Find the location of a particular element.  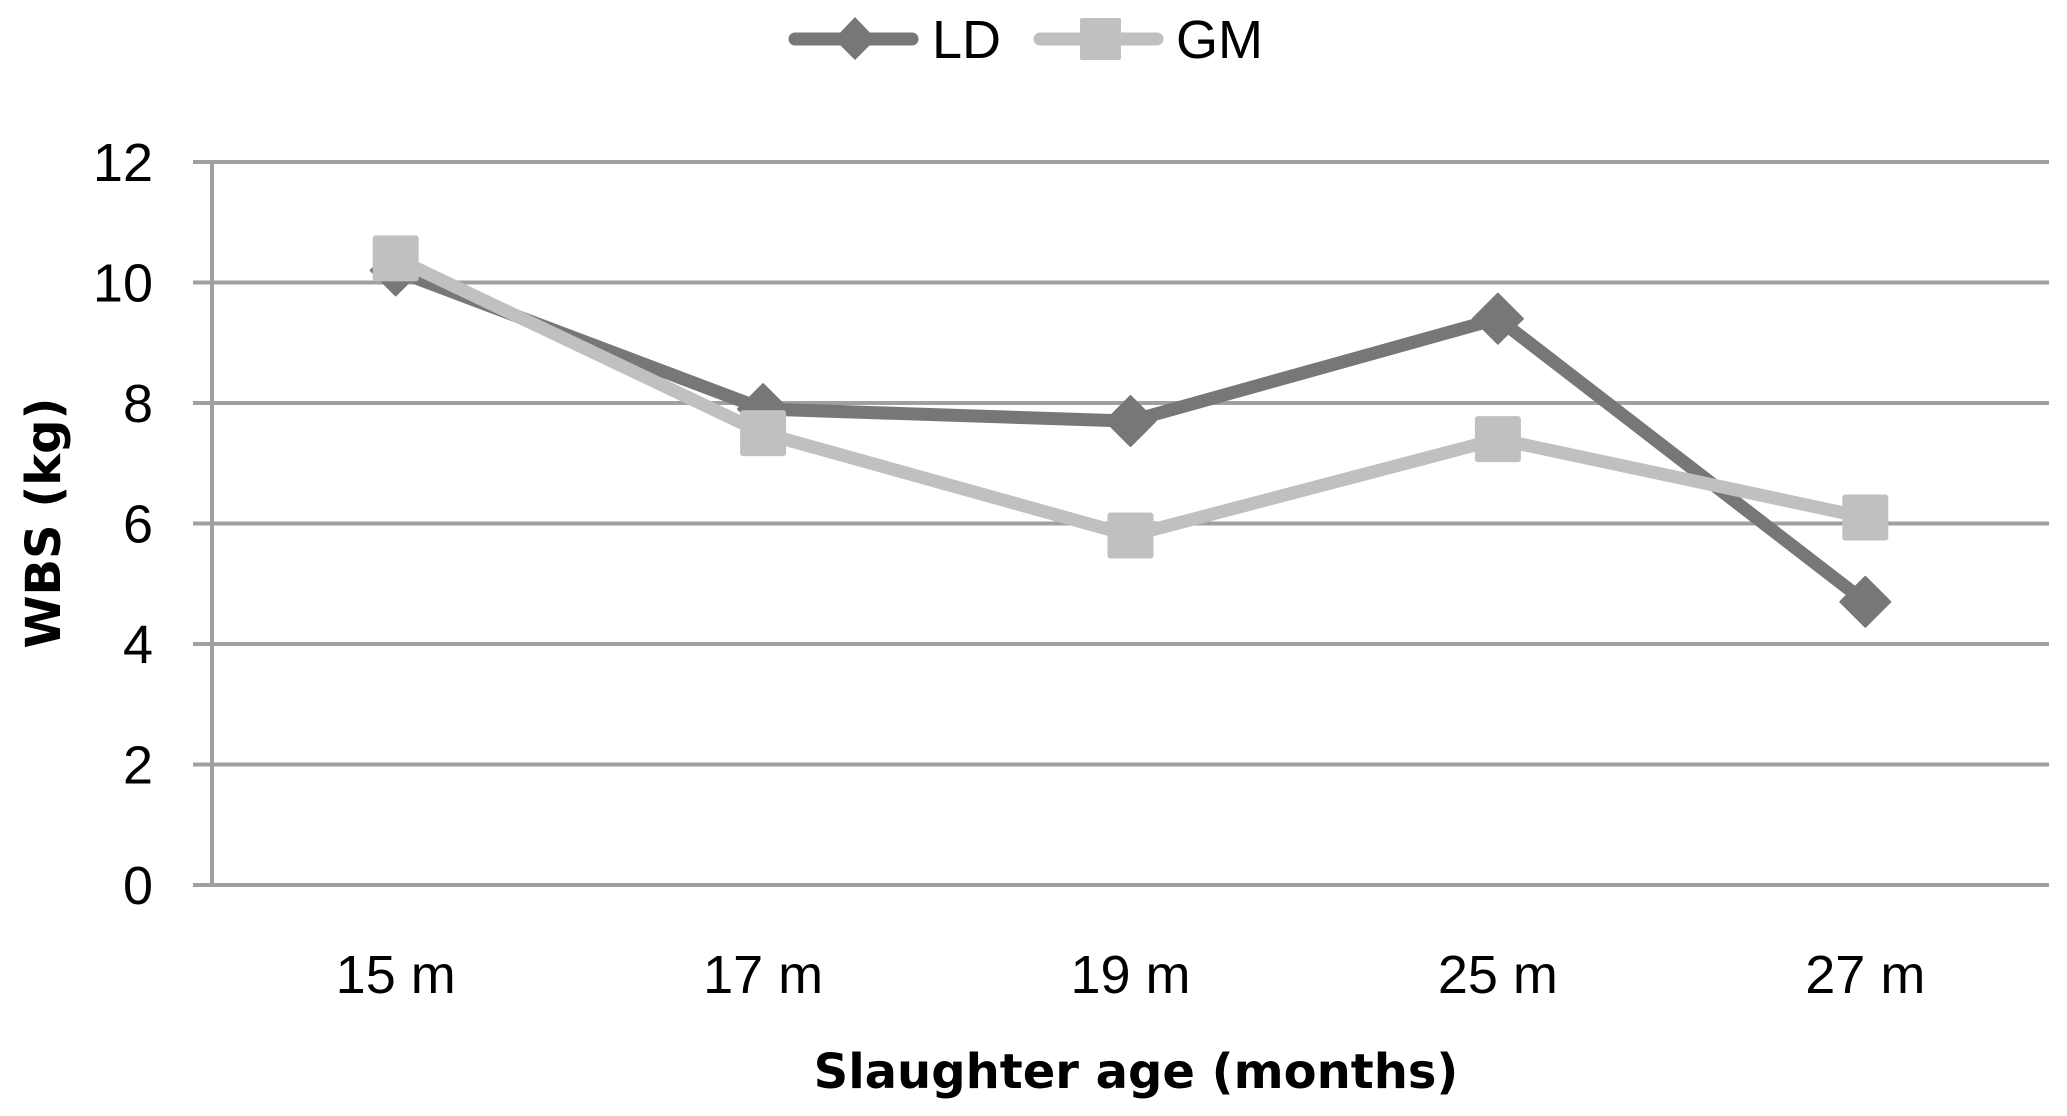

x-tick-label-1: 17 m is located at coordinates (763, 975).